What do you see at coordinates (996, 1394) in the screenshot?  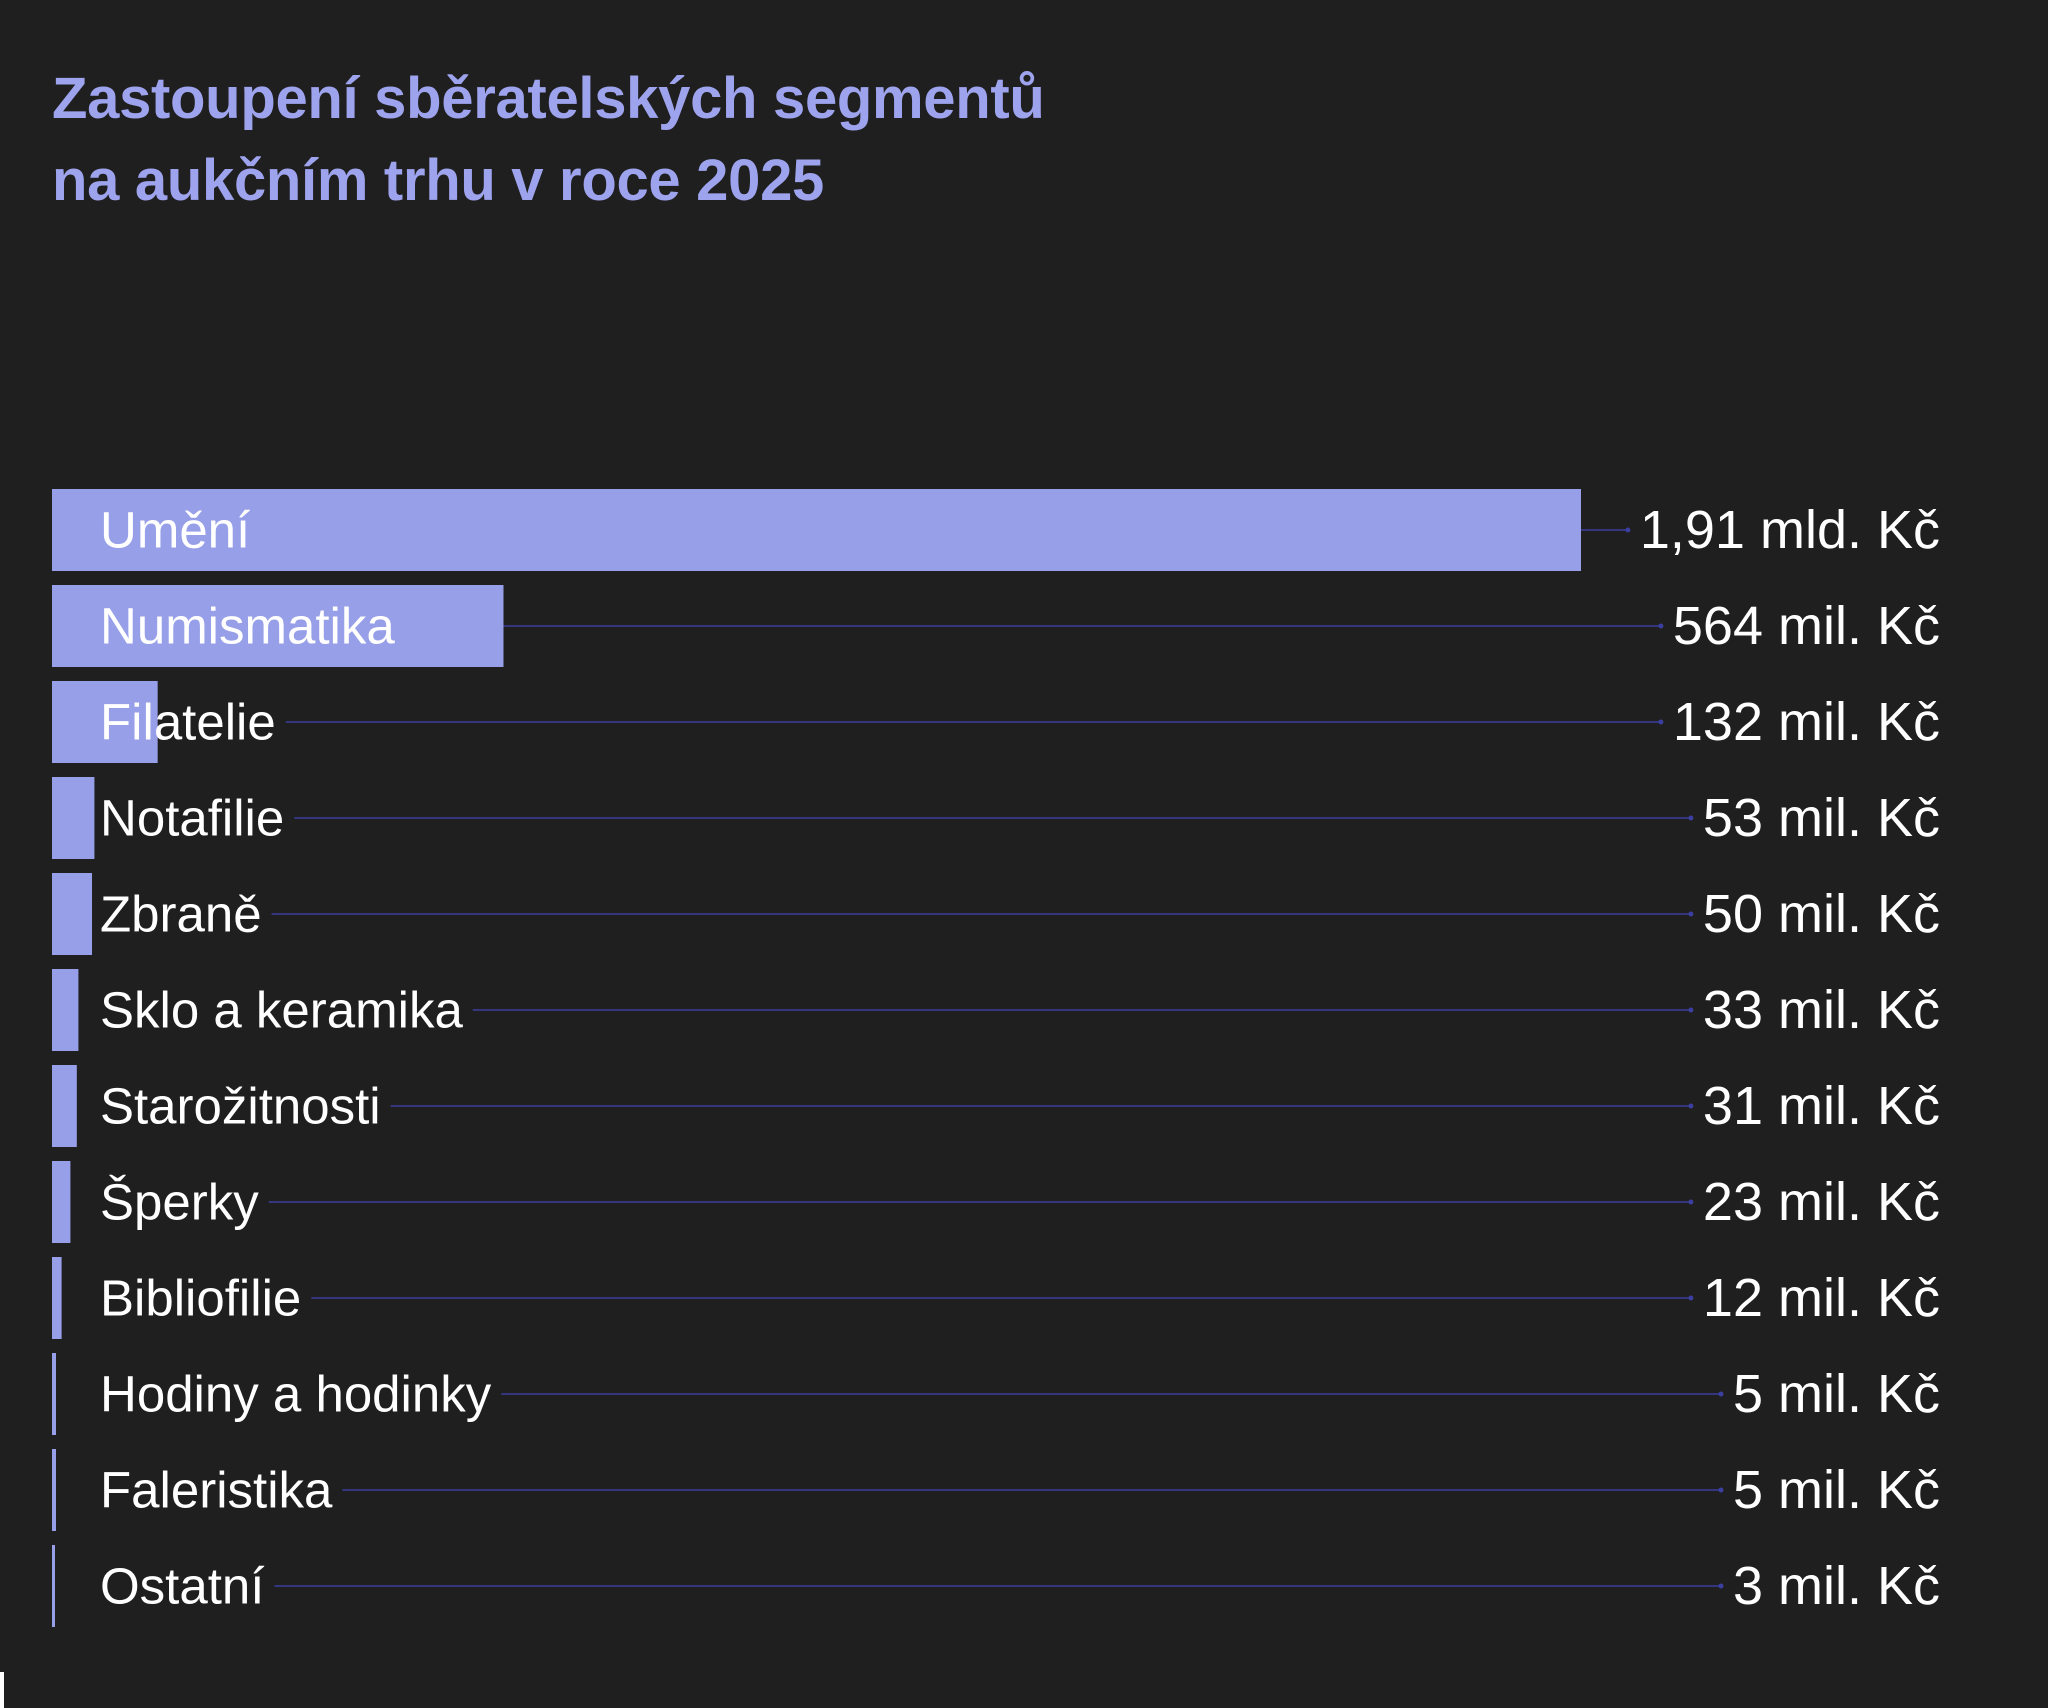 I see `bar-row: Hodiny a hodinky 5 mil. Kč` at bounding box center [996, 1394].